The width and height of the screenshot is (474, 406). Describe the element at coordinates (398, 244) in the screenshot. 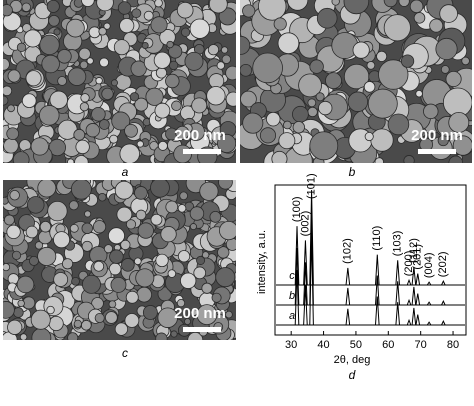

I see `peak-label: (103)` at that location.